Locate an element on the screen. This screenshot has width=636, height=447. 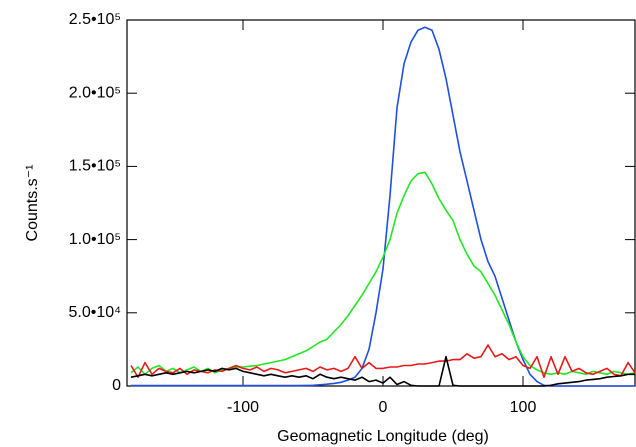
y-tick-label: 1.0•10⁵ is located at coordinates (95, 239).